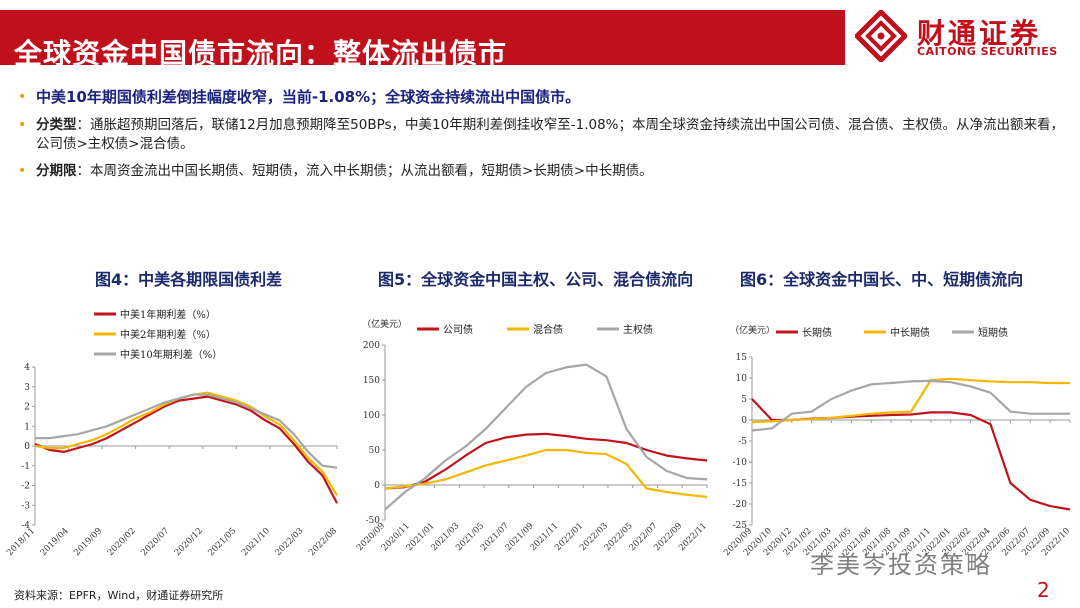  I want to click on logo-name-en: CAITONG SECURITIES, so click(987, 51).